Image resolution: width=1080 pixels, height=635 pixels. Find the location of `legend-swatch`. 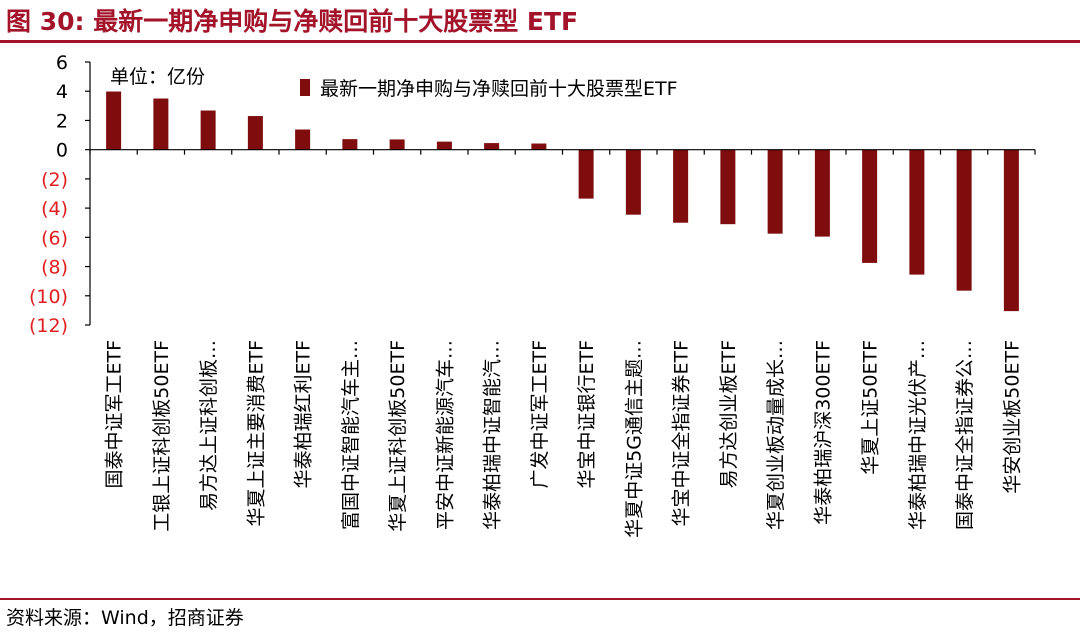

legend-swatch is located at coordinates (305, 87).